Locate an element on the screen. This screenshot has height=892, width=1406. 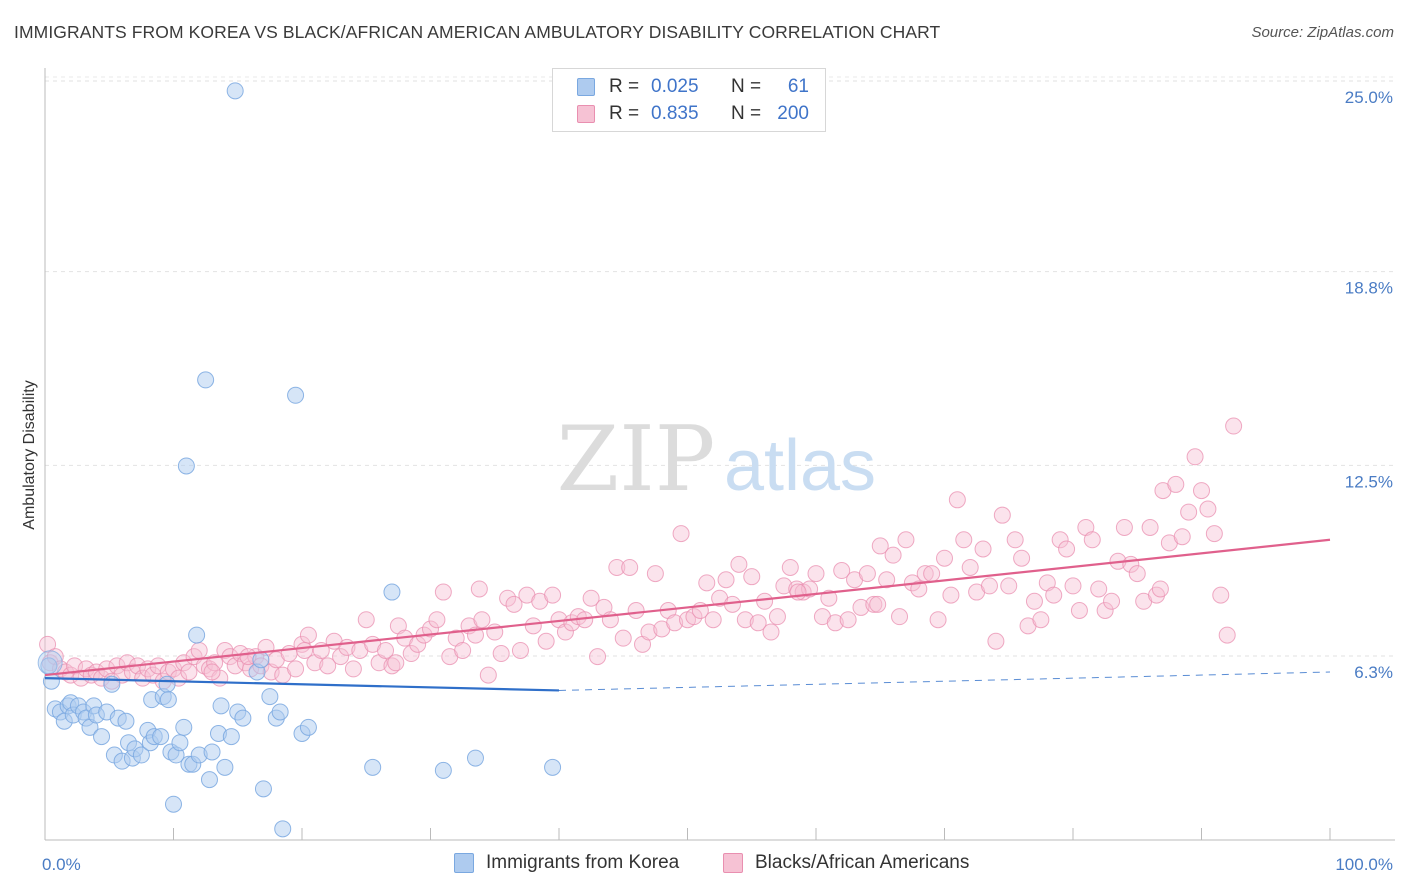
bottom-legend-korea: Immigrants from Korea is located at coordinates (566, 863).